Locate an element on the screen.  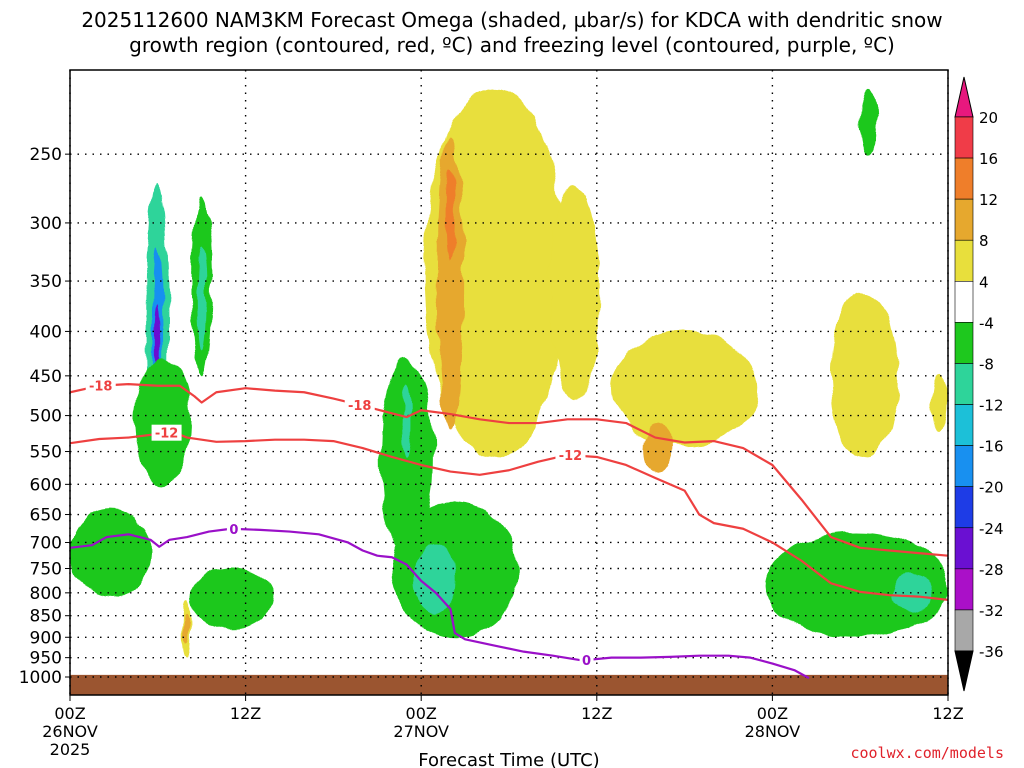
colorbar-label-0: 20 is located at coordinates (988, 118).